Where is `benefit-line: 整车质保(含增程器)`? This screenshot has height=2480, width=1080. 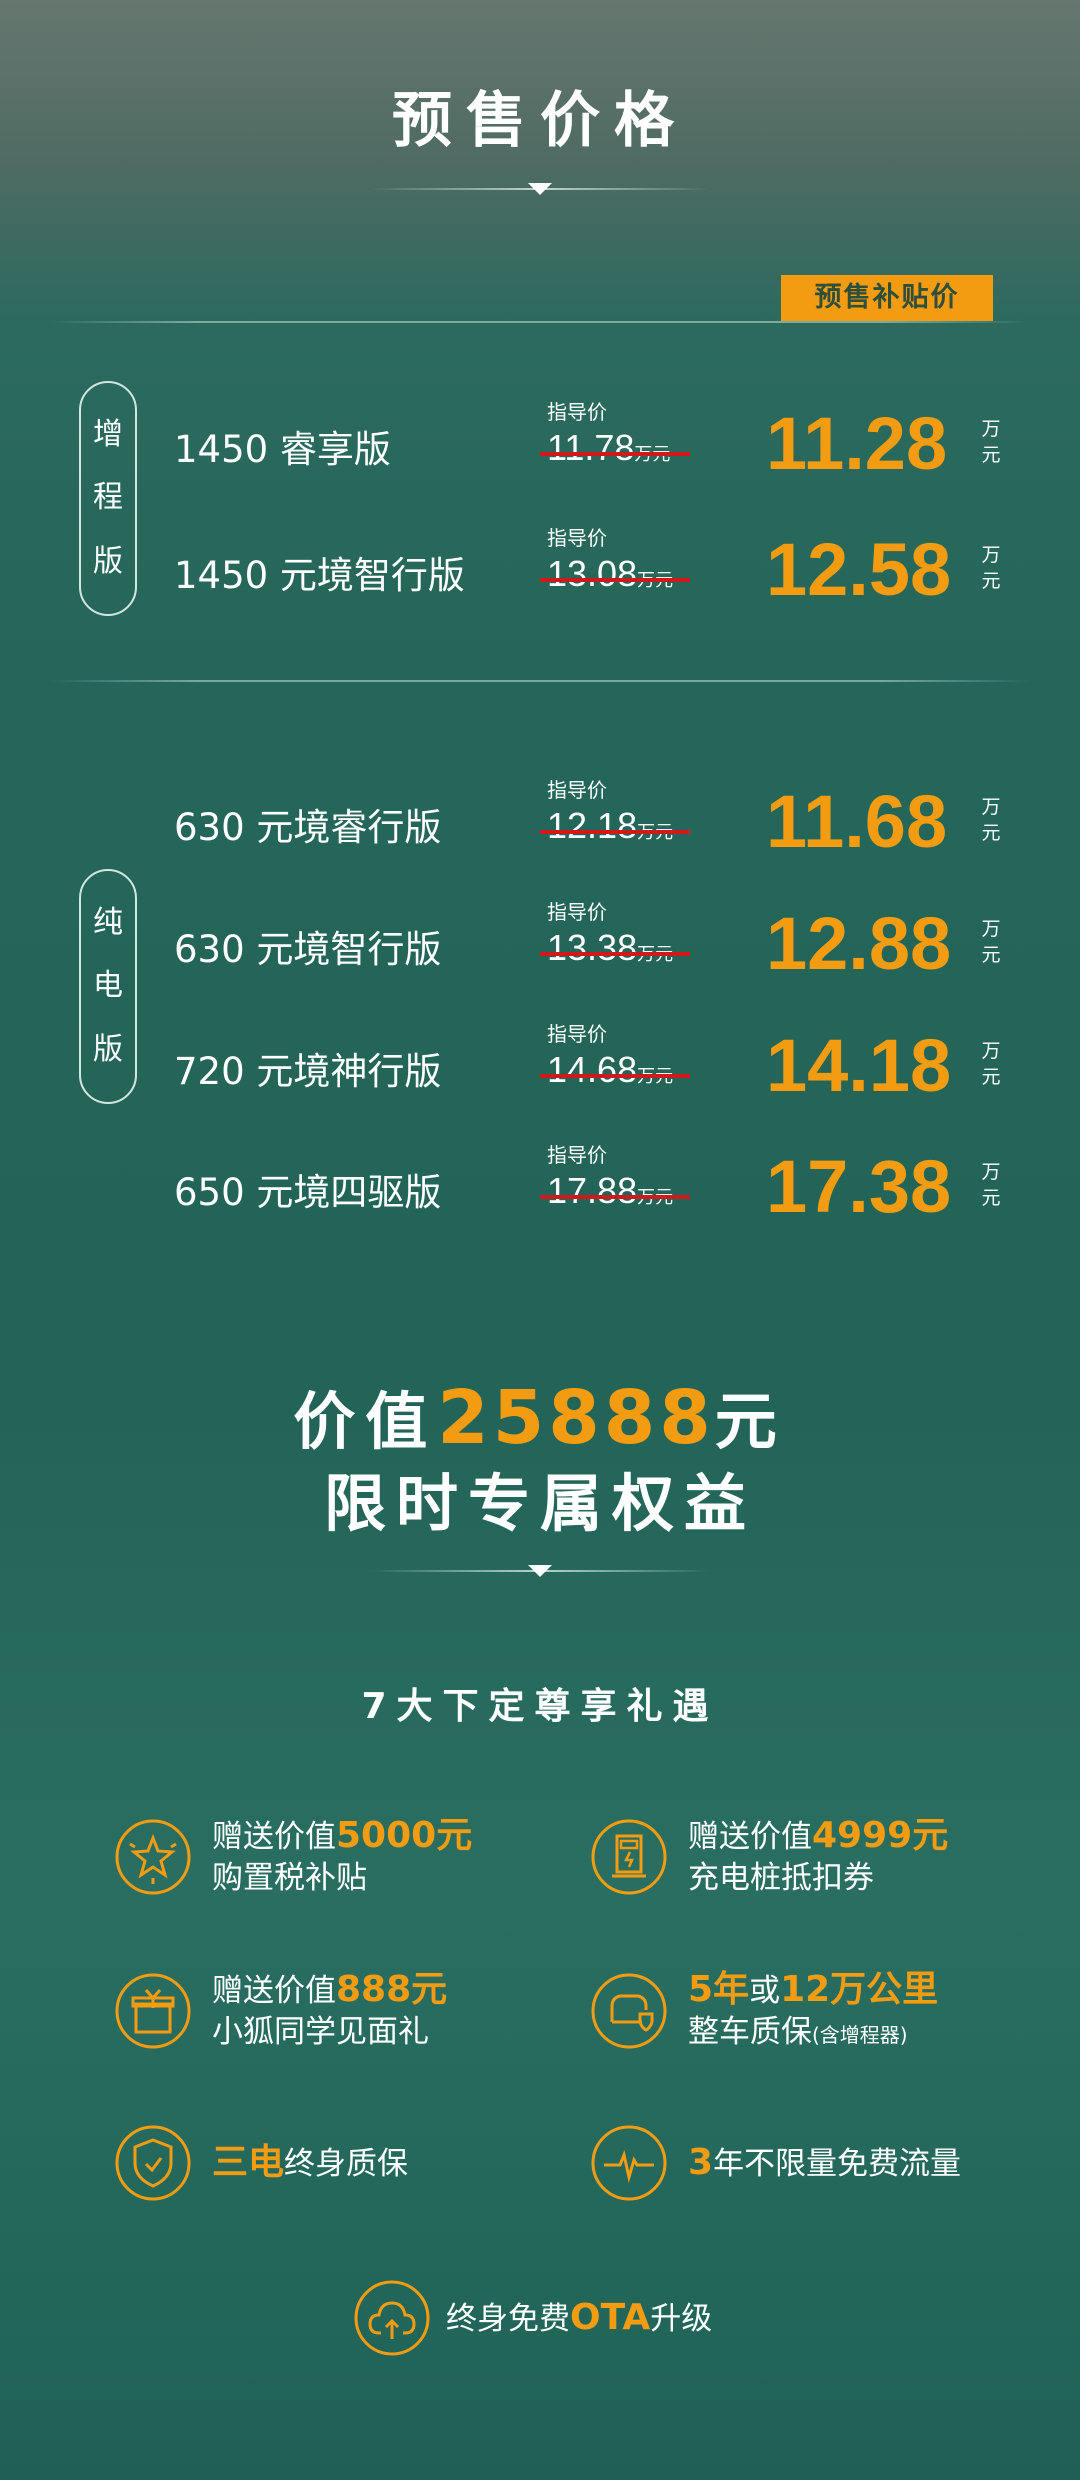
benefit-line: 整车质保(含增程器) is located at coordinates (813, 2032).